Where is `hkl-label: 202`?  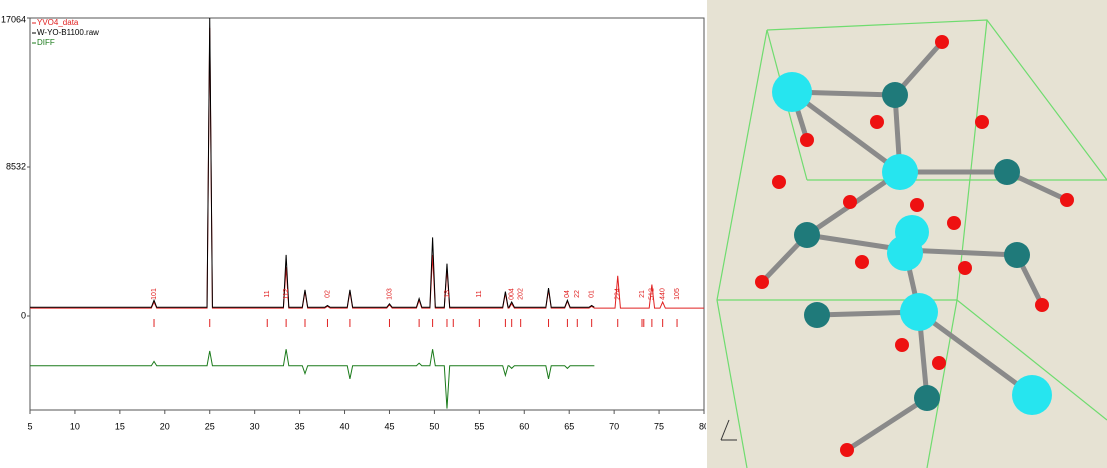 hkl-label: 202 is located at coordinates (521, 294).